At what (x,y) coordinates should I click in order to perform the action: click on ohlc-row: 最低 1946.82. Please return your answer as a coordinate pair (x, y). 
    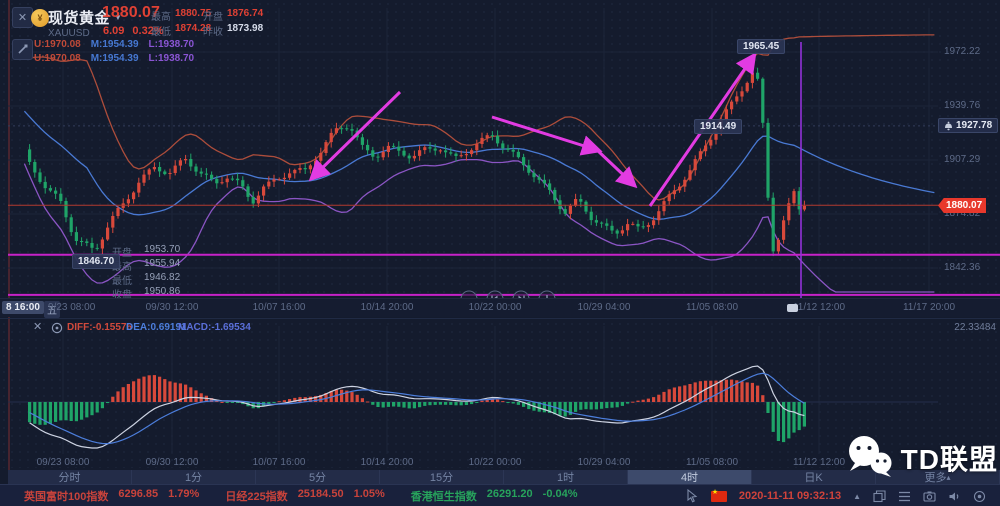
    Looking at the image, I should click on (146, 279).